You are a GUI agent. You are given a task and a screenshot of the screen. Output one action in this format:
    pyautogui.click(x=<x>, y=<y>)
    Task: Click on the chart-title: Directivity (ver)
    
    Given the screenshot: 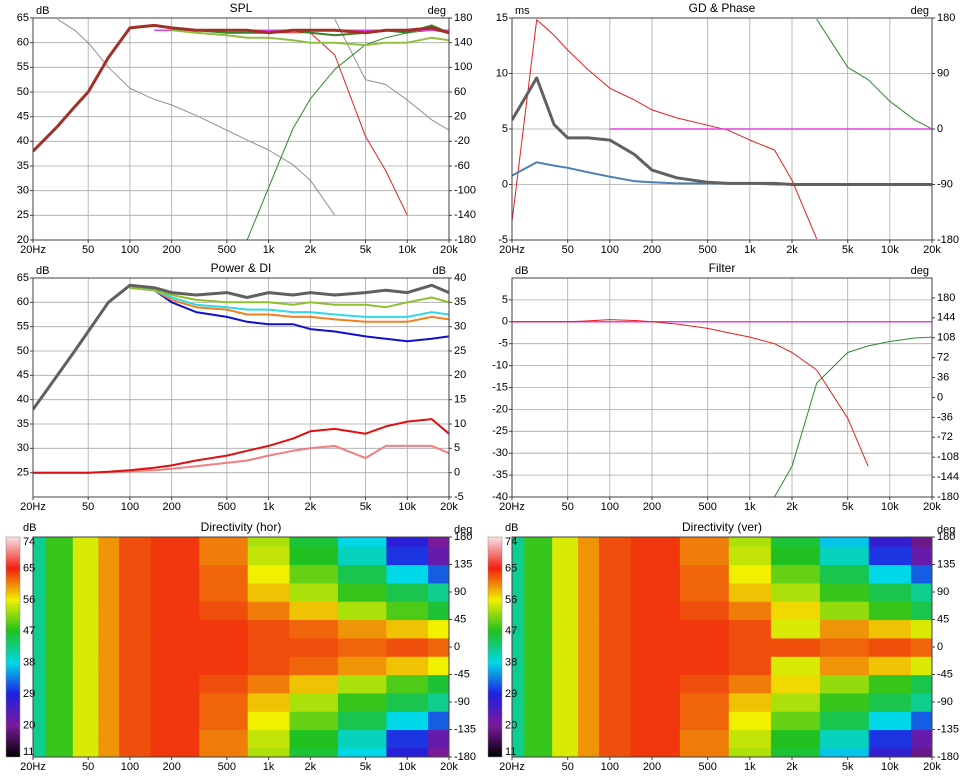 What is the action you would take?
    pyautogui.click(x=722, y=527)
    